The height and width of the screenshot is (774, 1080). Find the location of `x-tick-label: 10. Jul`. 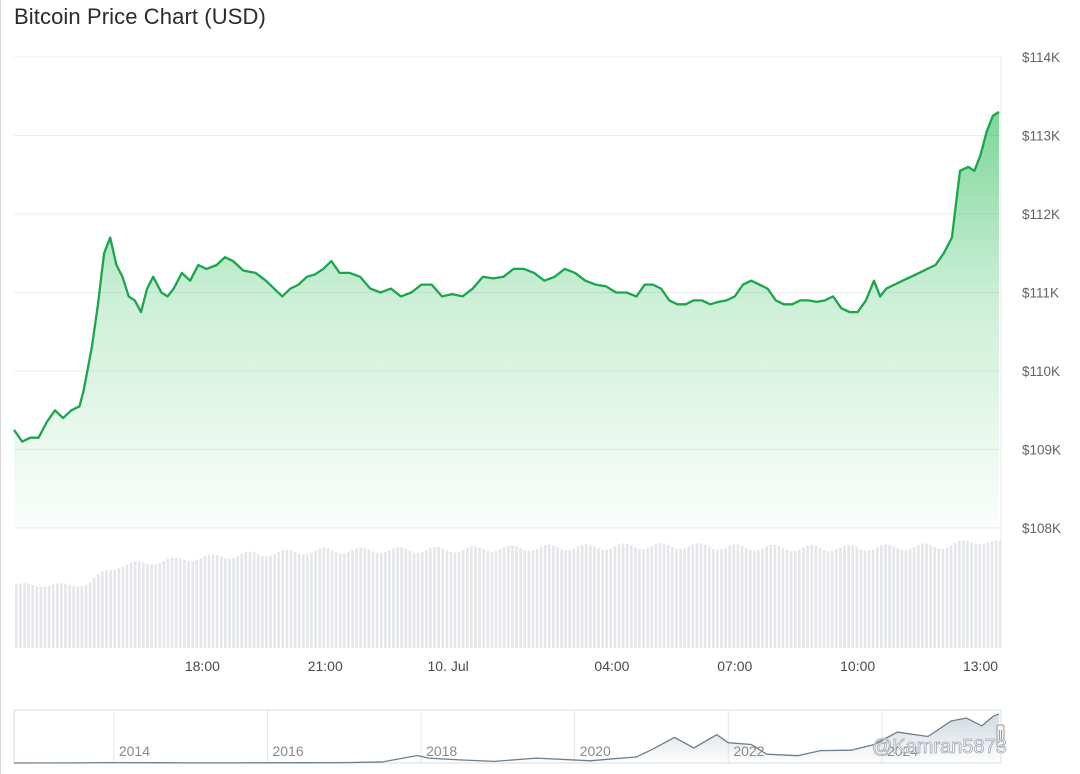

x-tick-label: 10. Jul is located at coordinates (447, 666).